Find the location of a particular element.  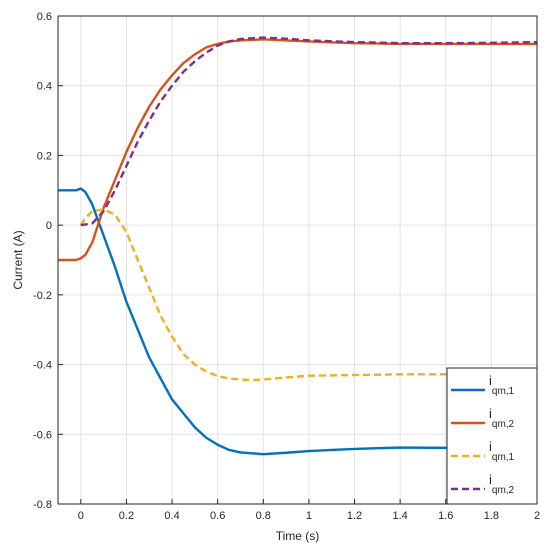

y-tick-label: 0 is located at coordinates (49, 226).